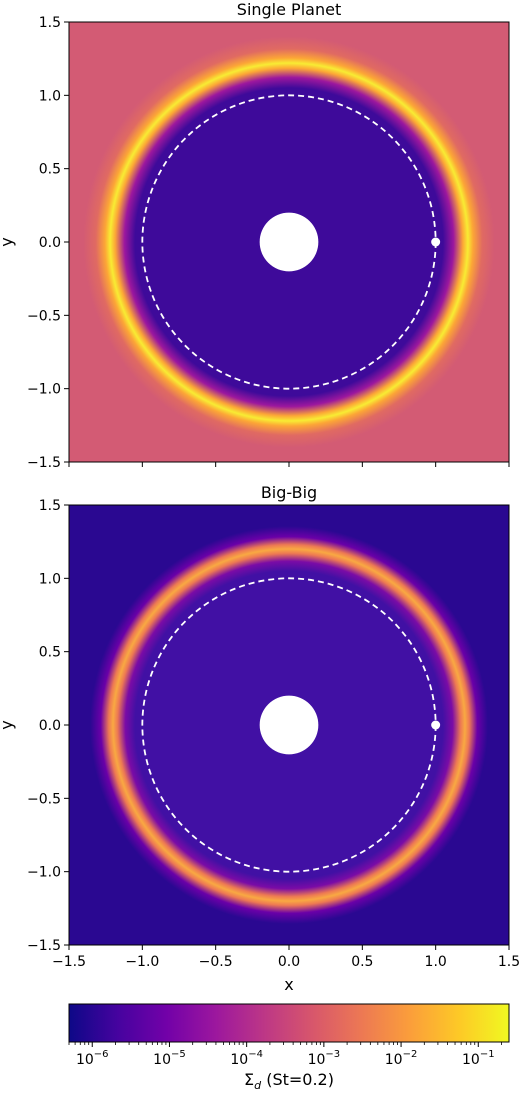 This screenshot has width=520, height=1094. What do you see at coordinates (401, 1058) in the screenshot?
I see `colorbar-tick-label: 10⁻²` at bounding box center [401, 1058].